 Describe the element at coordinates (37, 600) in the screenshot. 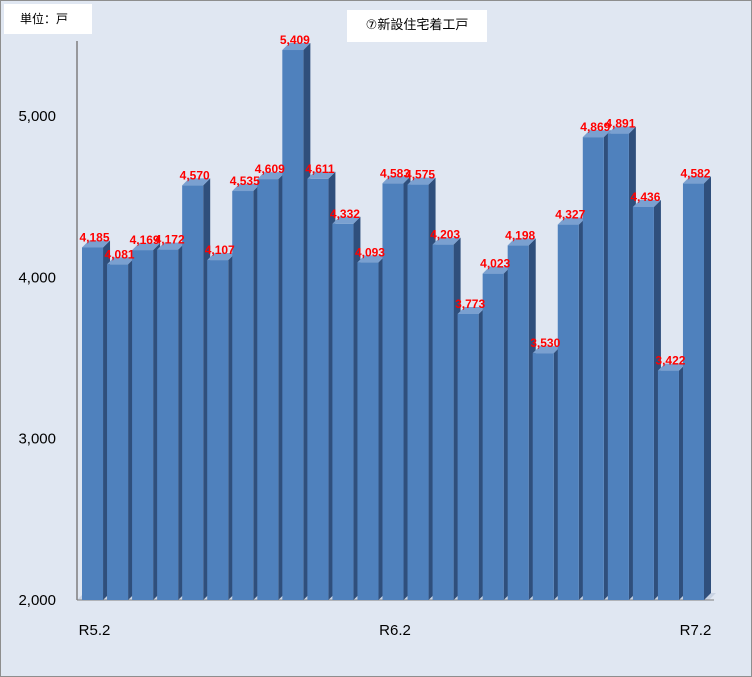

I see `y-tick-label: 2,000` at that location.